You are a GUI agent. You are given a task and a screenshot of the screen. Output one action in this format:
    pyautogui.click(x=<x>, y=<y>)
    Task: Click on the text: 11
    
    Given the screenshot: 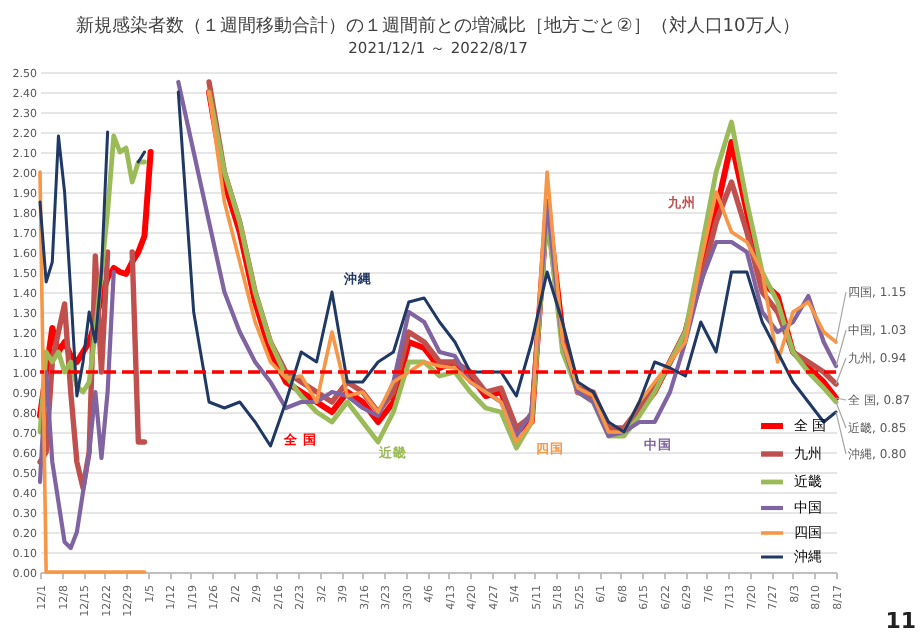 What is the action you would take?
    pyautogui.click(x=900, y=621)
    